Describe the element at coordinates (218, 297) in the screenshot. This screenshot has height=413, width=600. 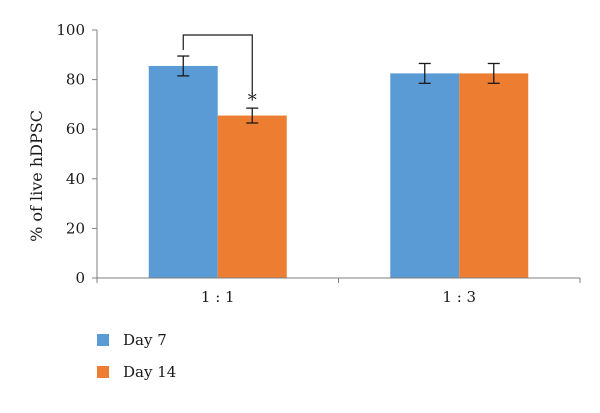
I see `x-tick-label: 1` at that location.